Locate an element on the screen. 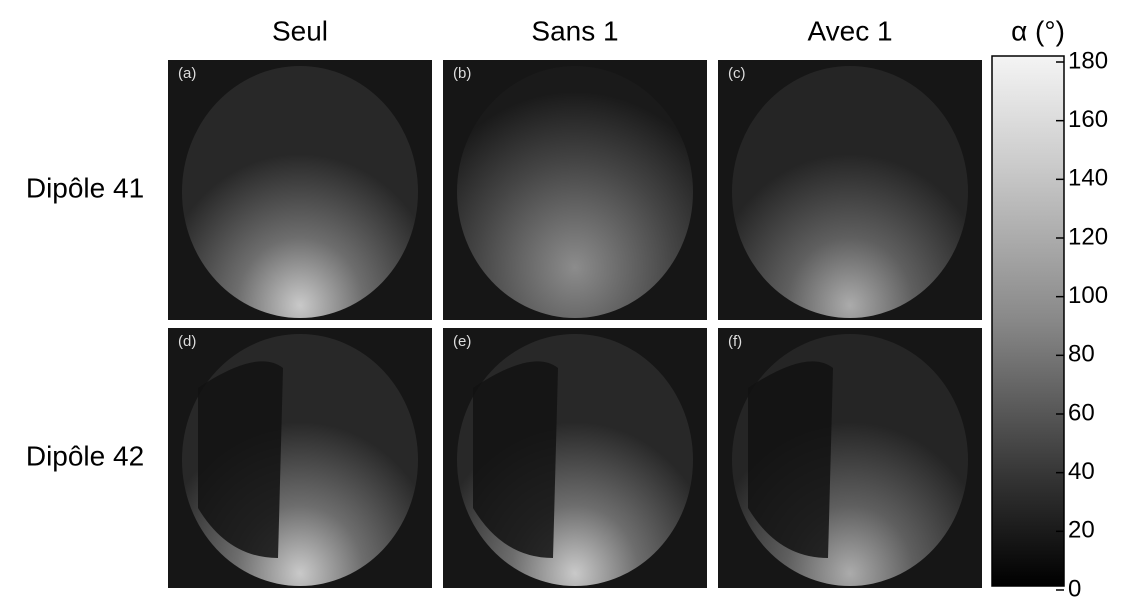  tick-label: 80 is located at coordinates (1081, 354).